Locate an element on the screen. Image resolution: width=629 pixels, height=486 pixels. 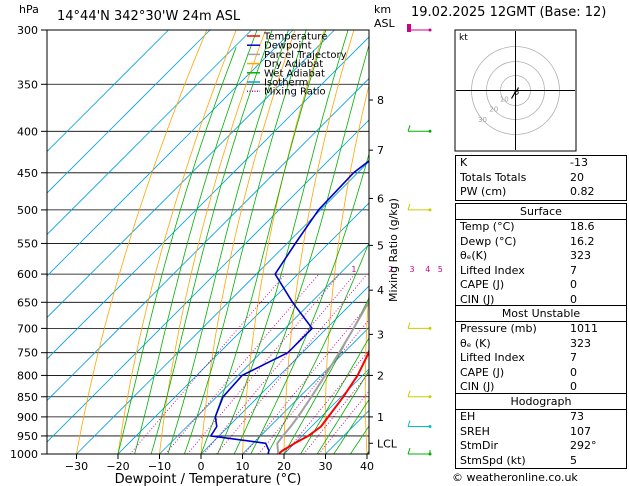
hodograph-stats-title: Hodograph is located at coordinates (541, 401).